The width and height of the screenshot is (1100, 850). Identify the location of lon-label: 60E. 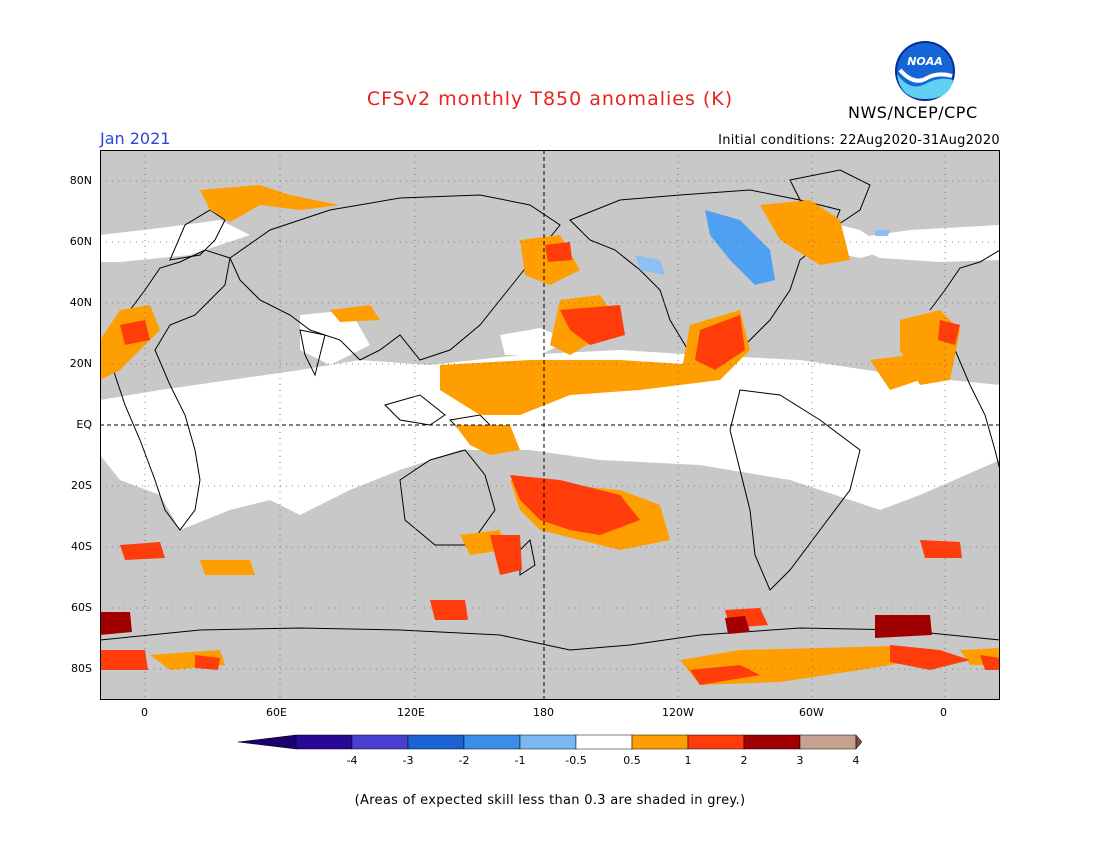
(276, 712).